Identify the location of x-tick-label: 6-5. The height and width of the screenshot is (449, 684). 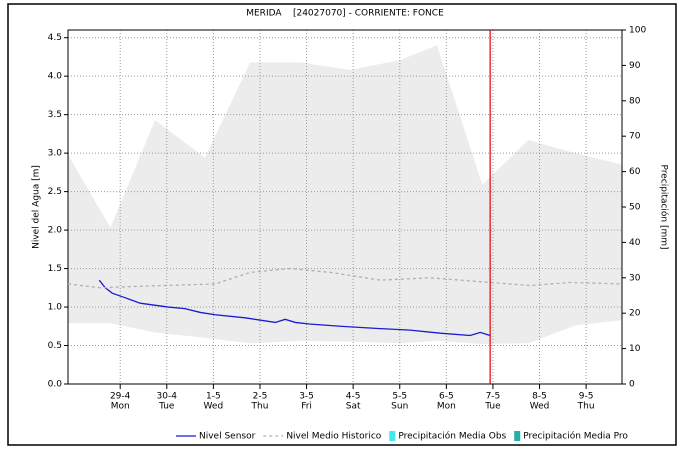
(446, 397).